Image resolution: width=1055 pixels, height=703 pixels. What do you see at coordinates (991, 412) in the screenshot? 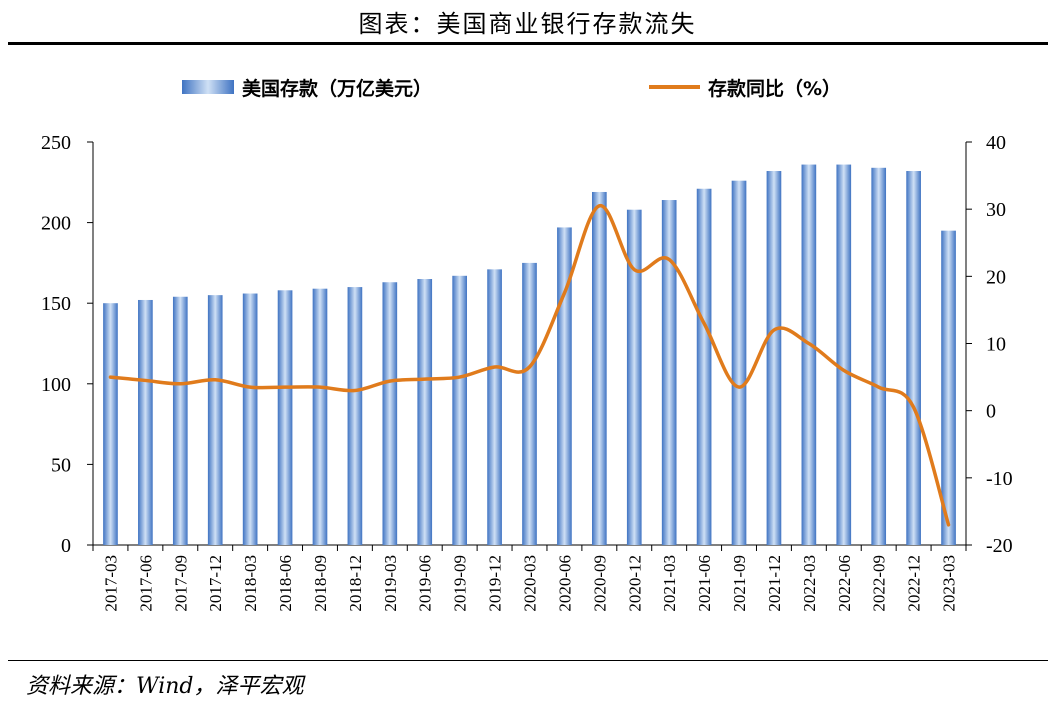
I see `y-right-tick-label: 0` at bounding box center [991, 412].